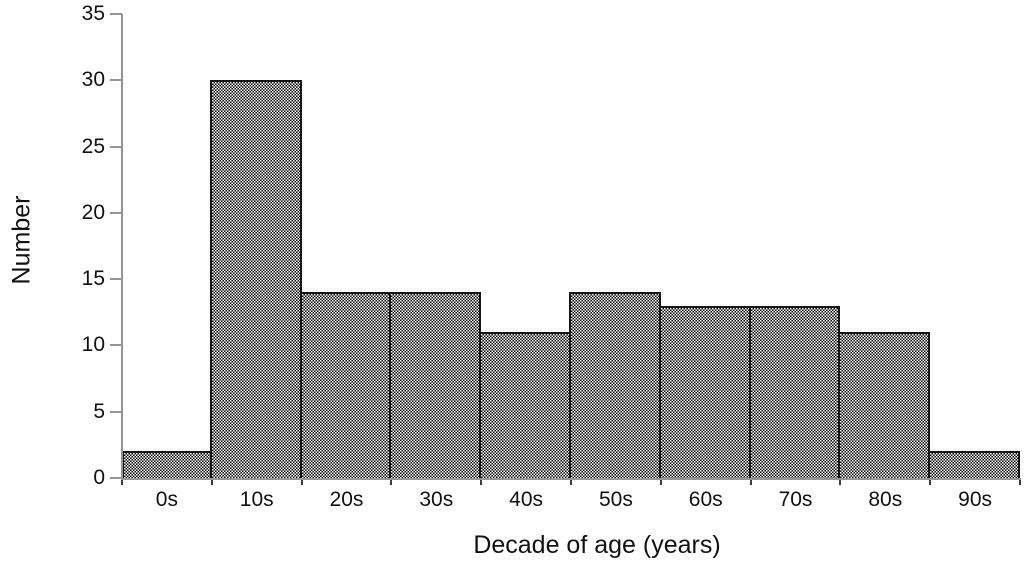 The image size is (1024, 570). What do you see at coordinates (571, 479) in the screenshot?
I see `x-axis-line` at bounding box center [571, 479].